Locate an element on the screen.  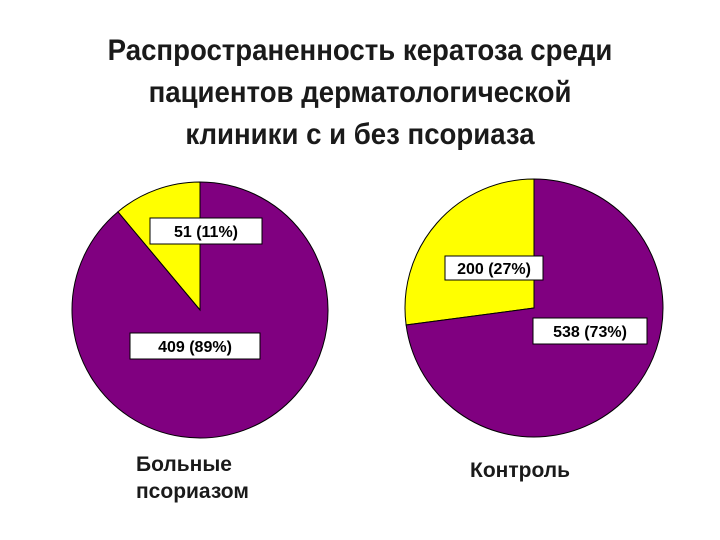
pie-2-data-label-2: 538 (73%) is located at coordinates (590, 331).